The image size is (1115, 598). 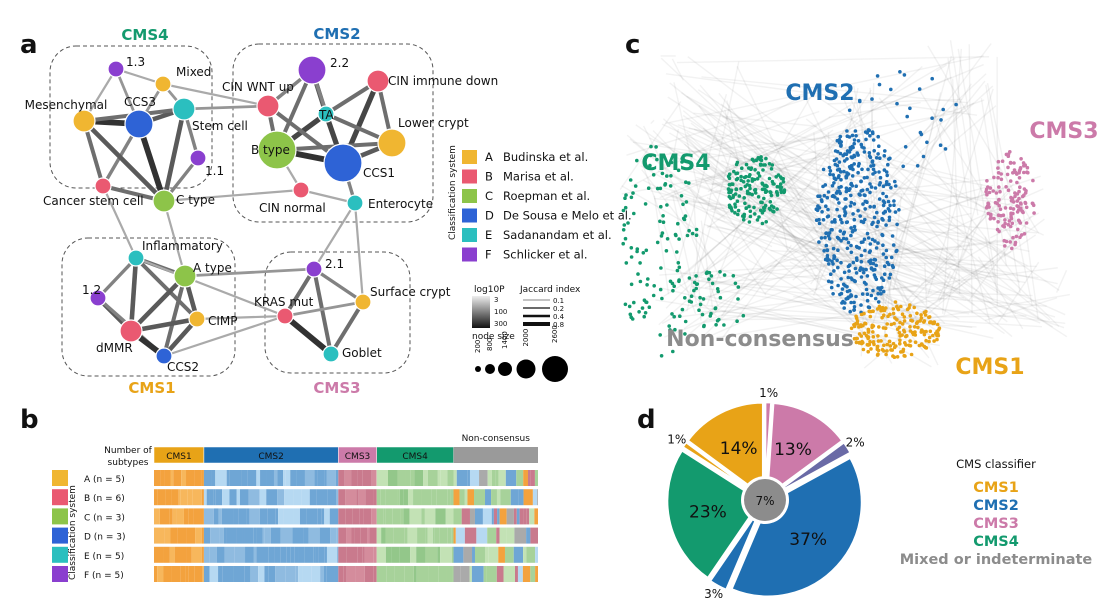 What do you see at coordinates (505, 369) in the screenshot?
I see `nodesize-circle` at bounding box center [505, 369].